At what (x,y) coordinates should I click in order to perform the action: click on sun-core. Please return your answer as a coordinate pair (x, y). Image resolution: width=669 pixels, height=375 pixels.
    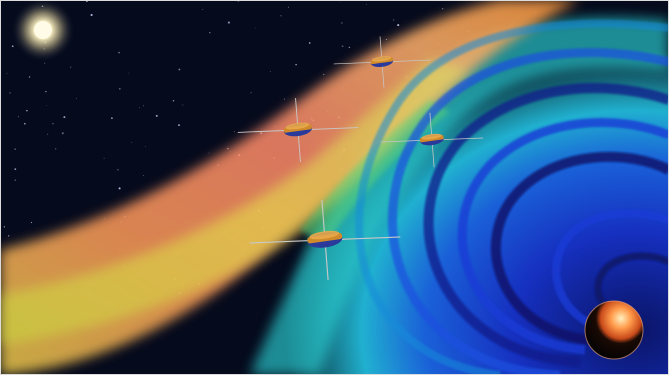
    Looking at the image, I should click on (43, 30).